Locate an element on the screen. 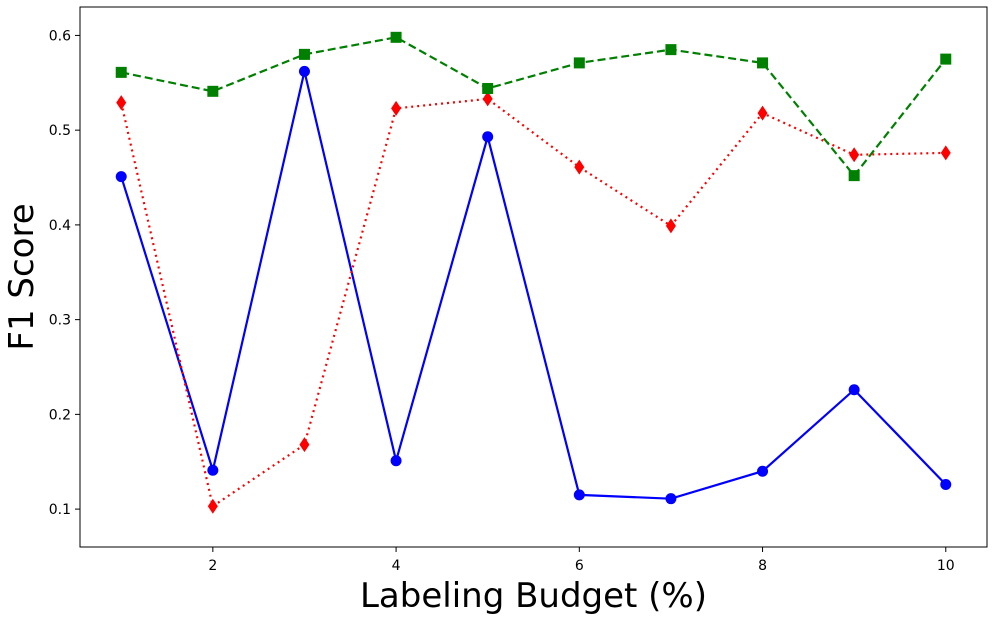  y-tick-label: 0.1 is located at coordinates (60, 510).